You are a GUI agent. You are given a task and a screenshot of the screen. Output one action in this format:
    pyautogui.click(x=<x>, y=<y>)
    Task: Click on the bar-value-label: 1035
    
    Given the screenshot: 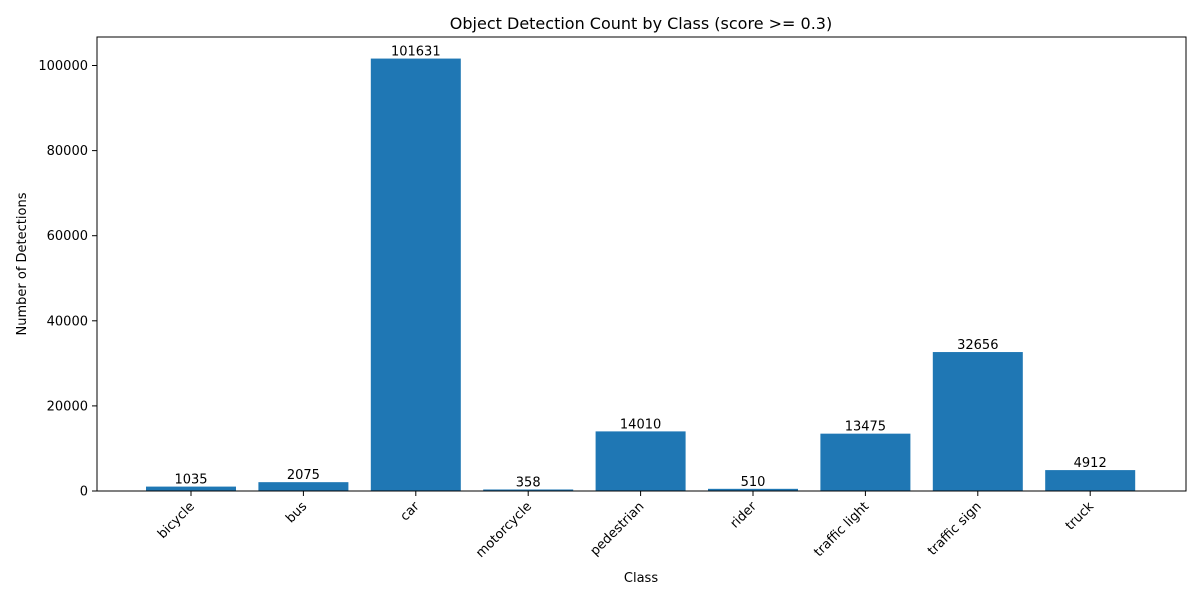 What is the action you would take?
    pyautogui.click(x=190, y=480)
    